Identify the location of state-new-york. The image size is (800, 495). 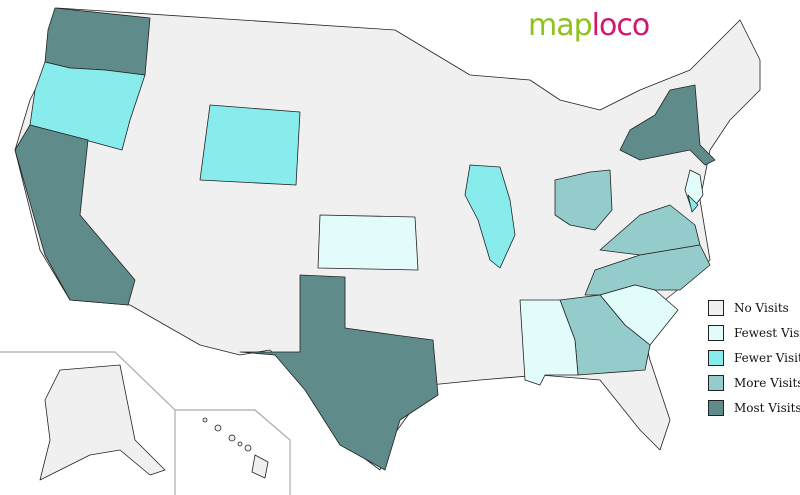
(667, 125).